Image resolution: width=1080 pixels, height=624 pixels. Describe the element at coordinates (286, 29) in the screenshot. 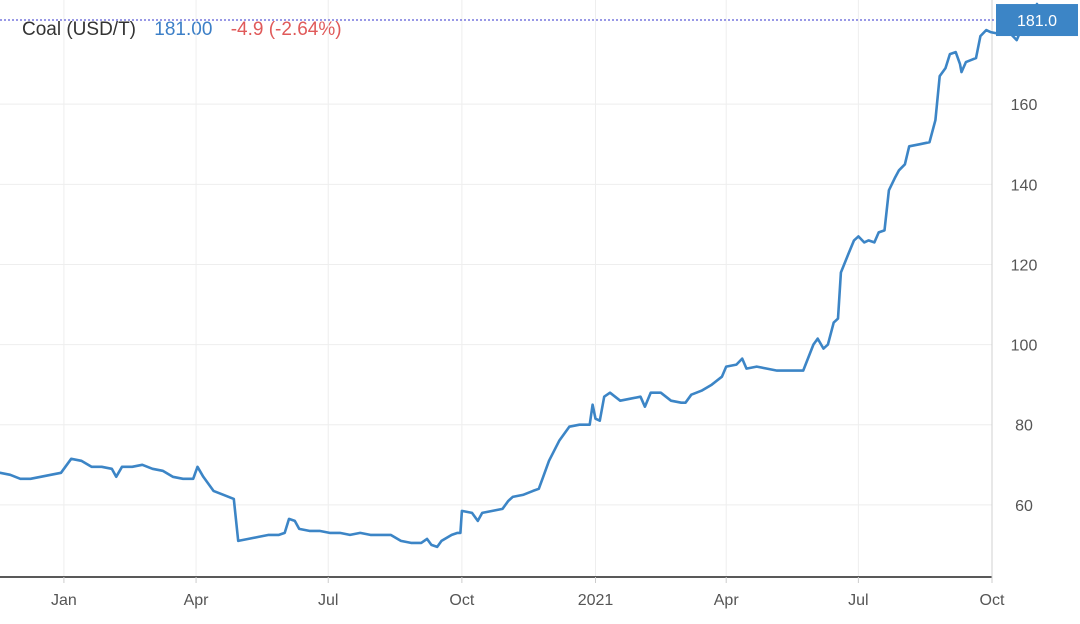

I see `price-change: -4.9 (-2.64%)` at that location.